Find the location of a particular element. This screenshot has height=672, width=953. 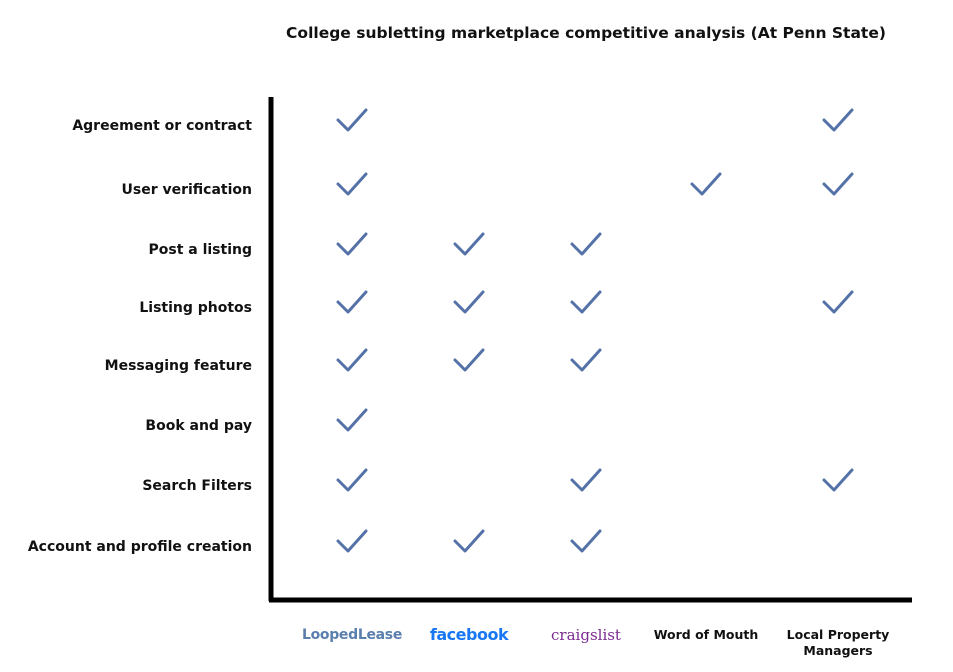

feature-label: Post a listing is located at coordinates (200, 250).